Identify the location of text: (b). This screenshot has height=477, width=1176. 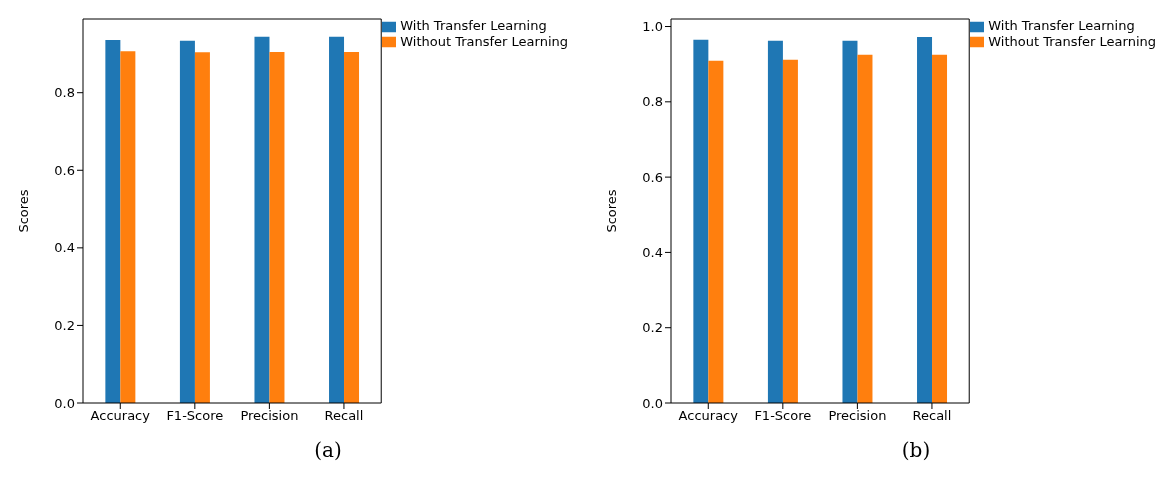
(916, 450).